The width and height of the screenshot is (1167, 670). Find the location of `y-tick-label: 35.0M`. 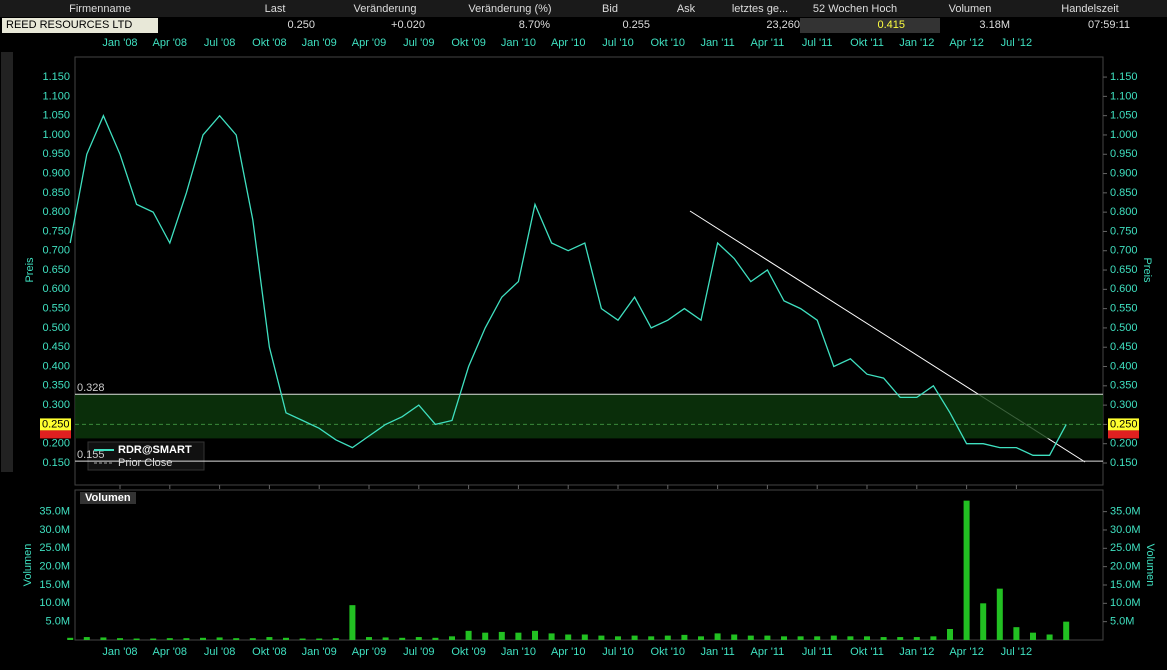

y-tick-label: 35.0M is located at coordinates (1125, 512).